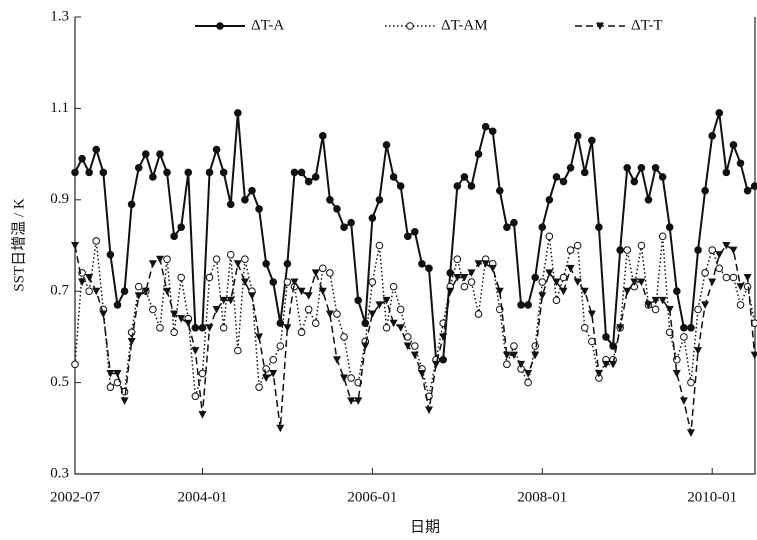 The image size is (757, 540). Describe the element at coordinates (712, 497) in the screenshot. I see `x-tick-label: 2010-01` at that location.